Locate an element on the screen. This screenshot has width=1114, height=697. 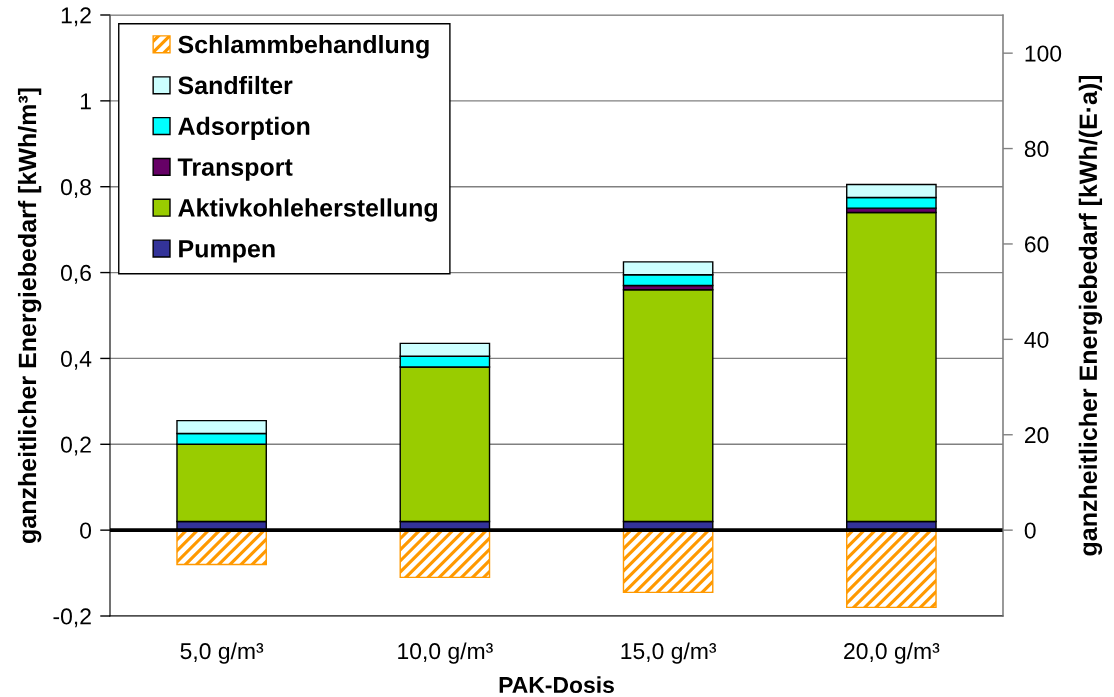
y2-tick-label: 20 is located at coordinates (1036, 435).